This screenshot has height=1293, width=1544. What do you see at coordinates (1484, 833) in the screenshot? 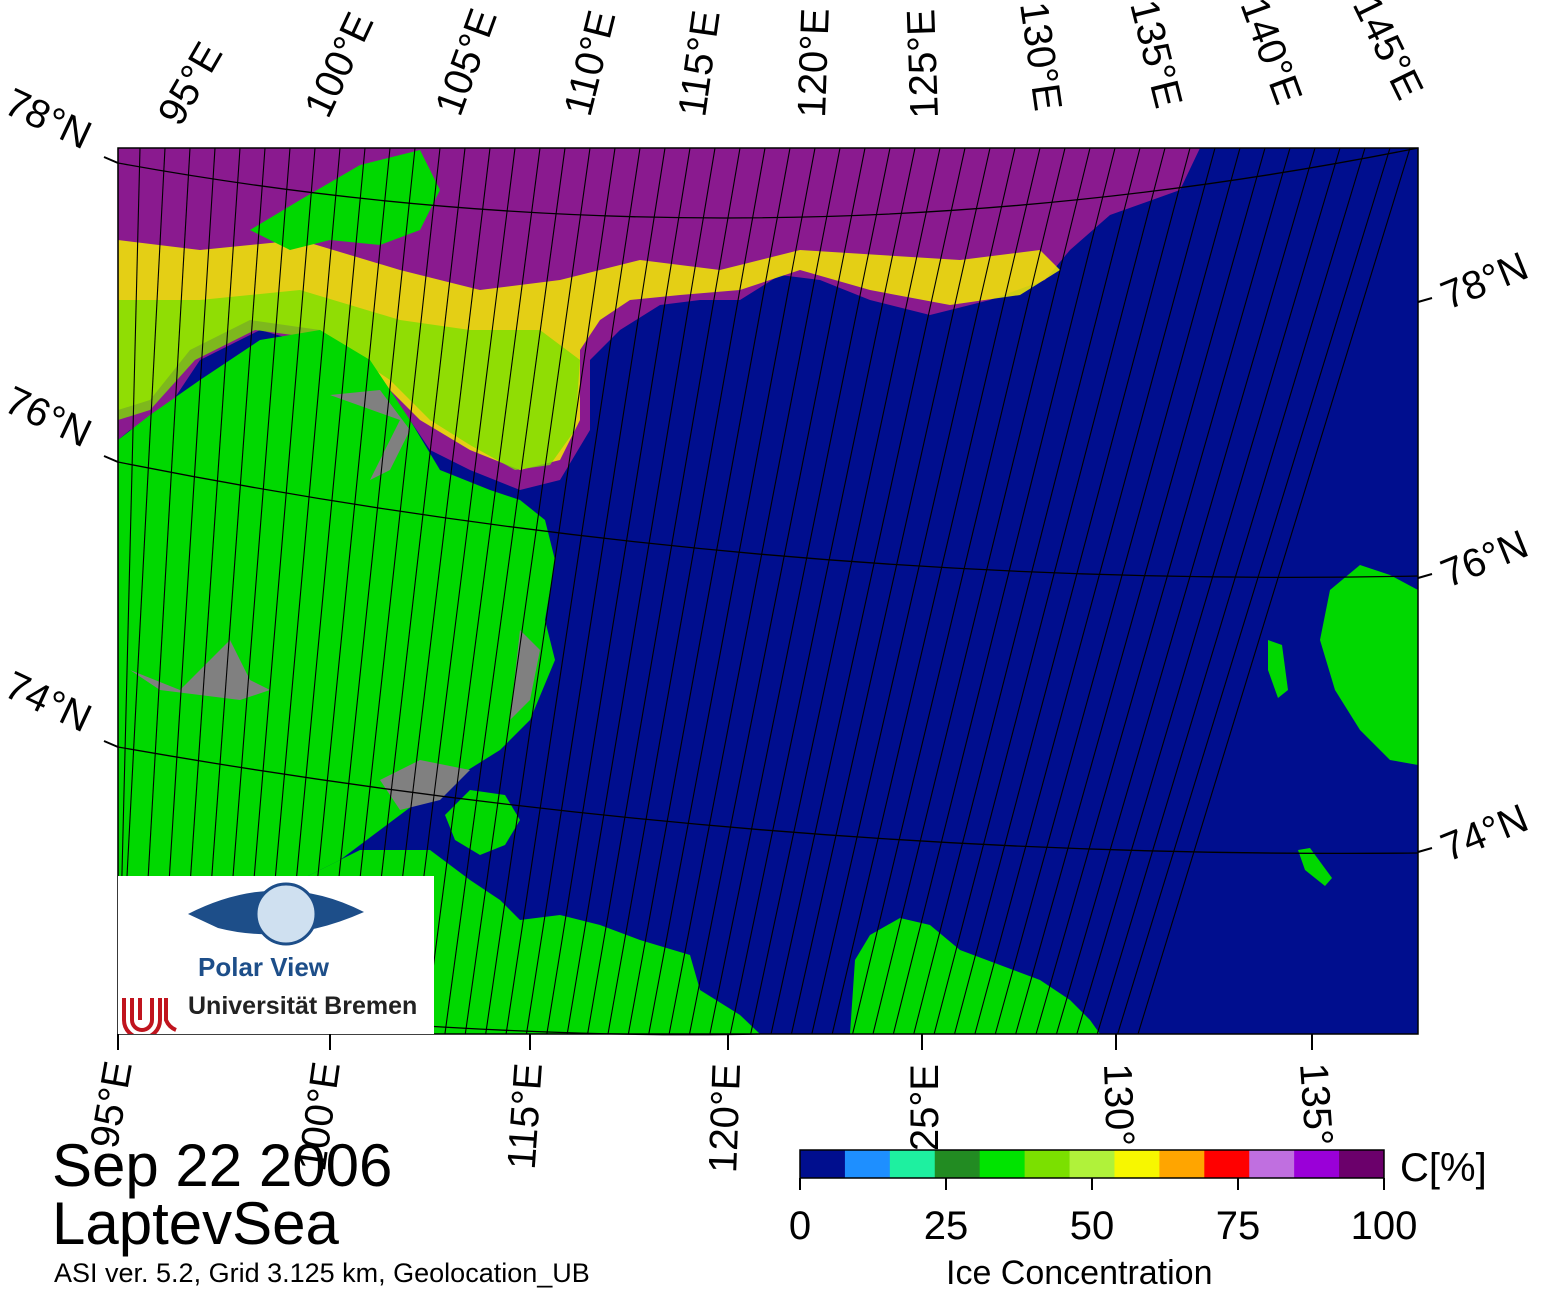
I see `right-lat-label: 74°N` at bounding box center [1484, 833].